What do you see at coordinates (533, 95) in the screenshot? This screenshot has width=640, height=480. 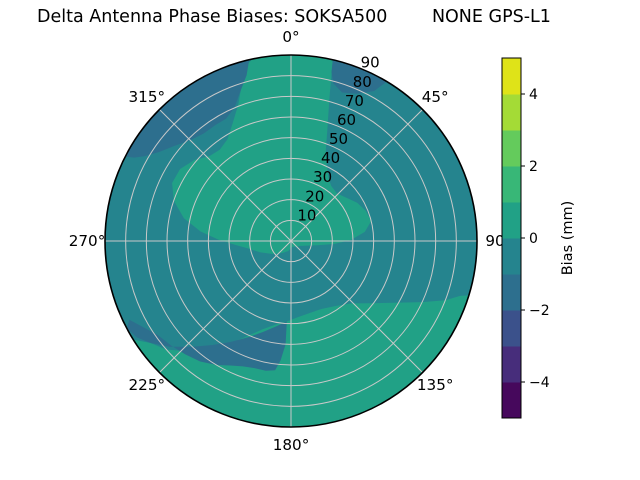 I see `colorbar-tick-label: 4` at bounding box center [533, 95].